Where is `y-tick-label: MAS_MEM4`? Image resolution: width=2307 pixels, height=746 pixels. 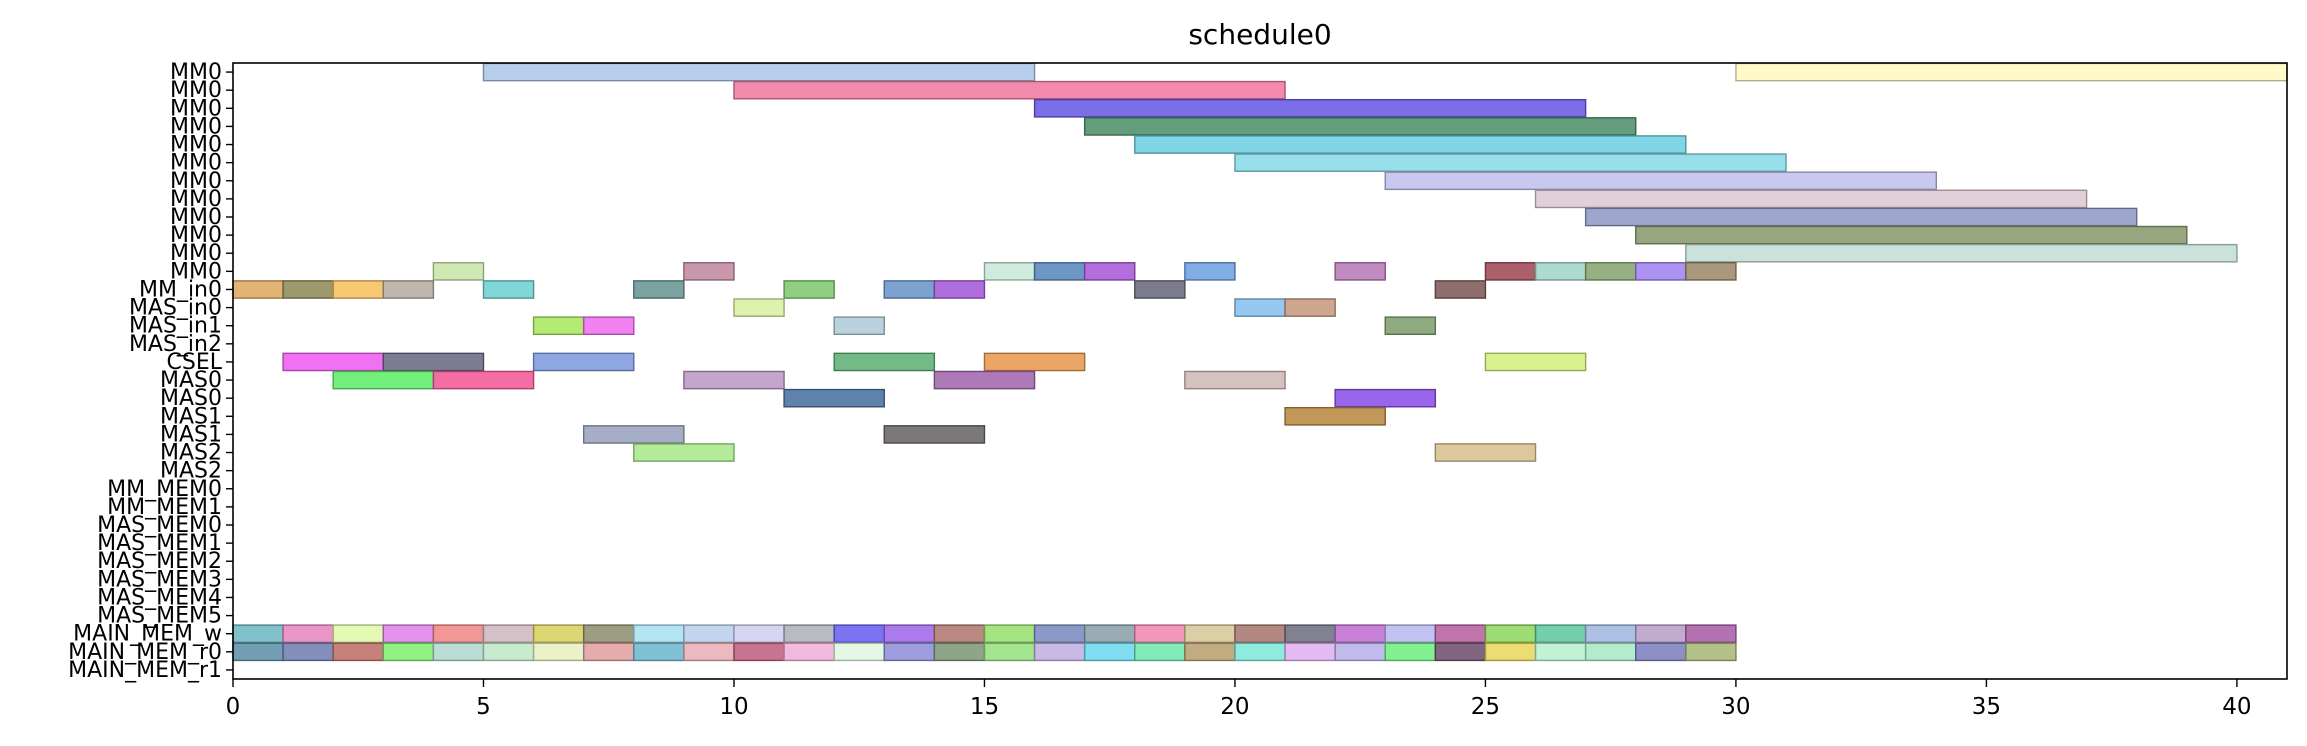
y-tick-label: MAS_MEM4 is located at coordinates (159, 597).